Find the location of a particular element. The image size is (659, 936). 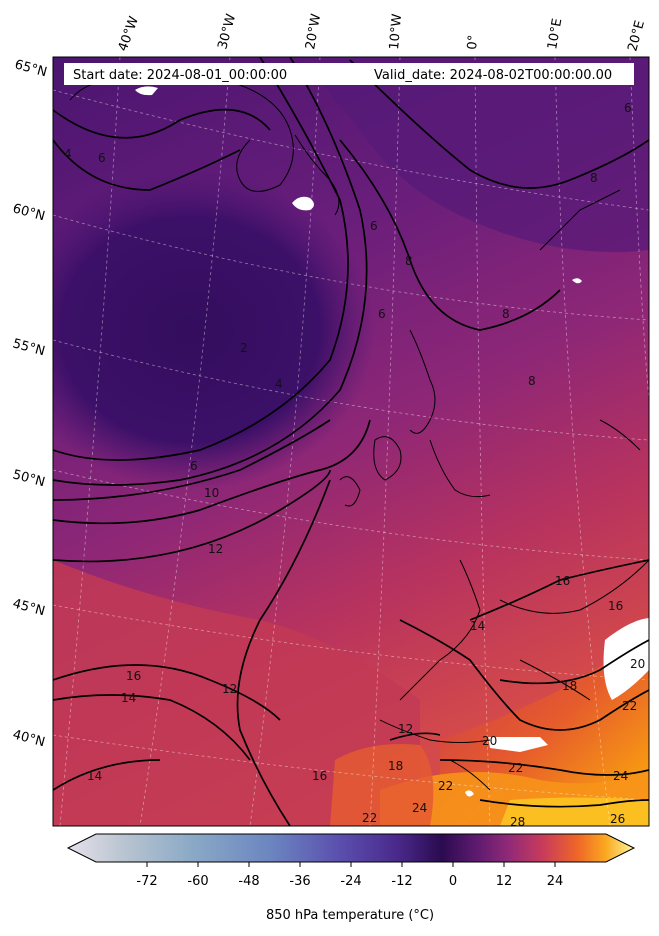

lon-label: 0° is located at coordinates (473, 42).